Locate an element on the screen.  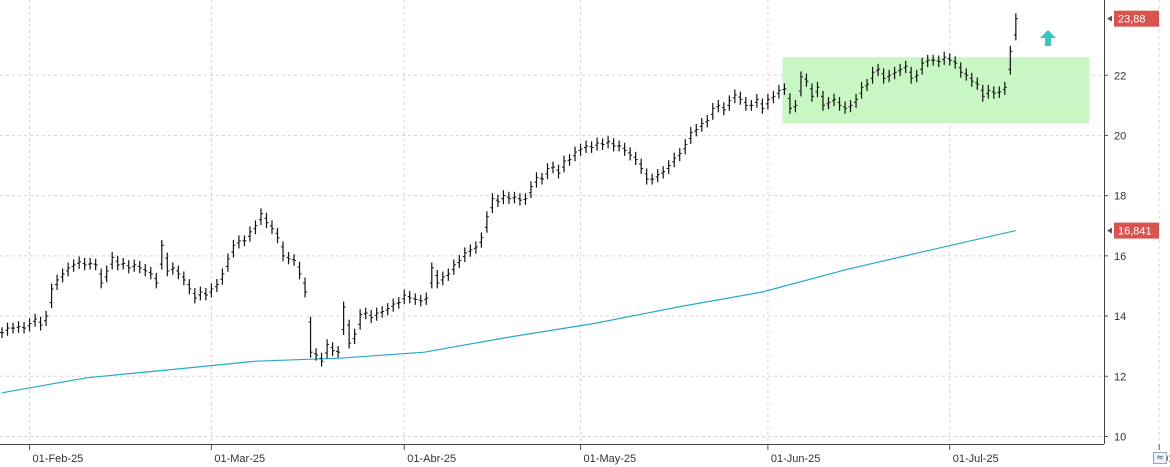
zoom-icon: ≈ is located at coordinates (1160, 458).